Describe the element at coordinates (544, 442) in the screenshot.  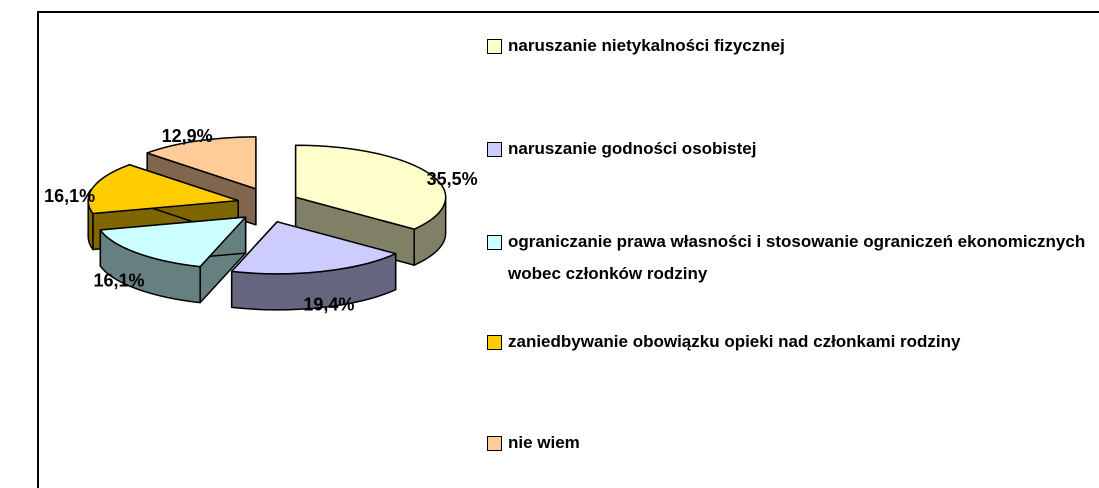
I see `legend-label: nie wiem` at that location.